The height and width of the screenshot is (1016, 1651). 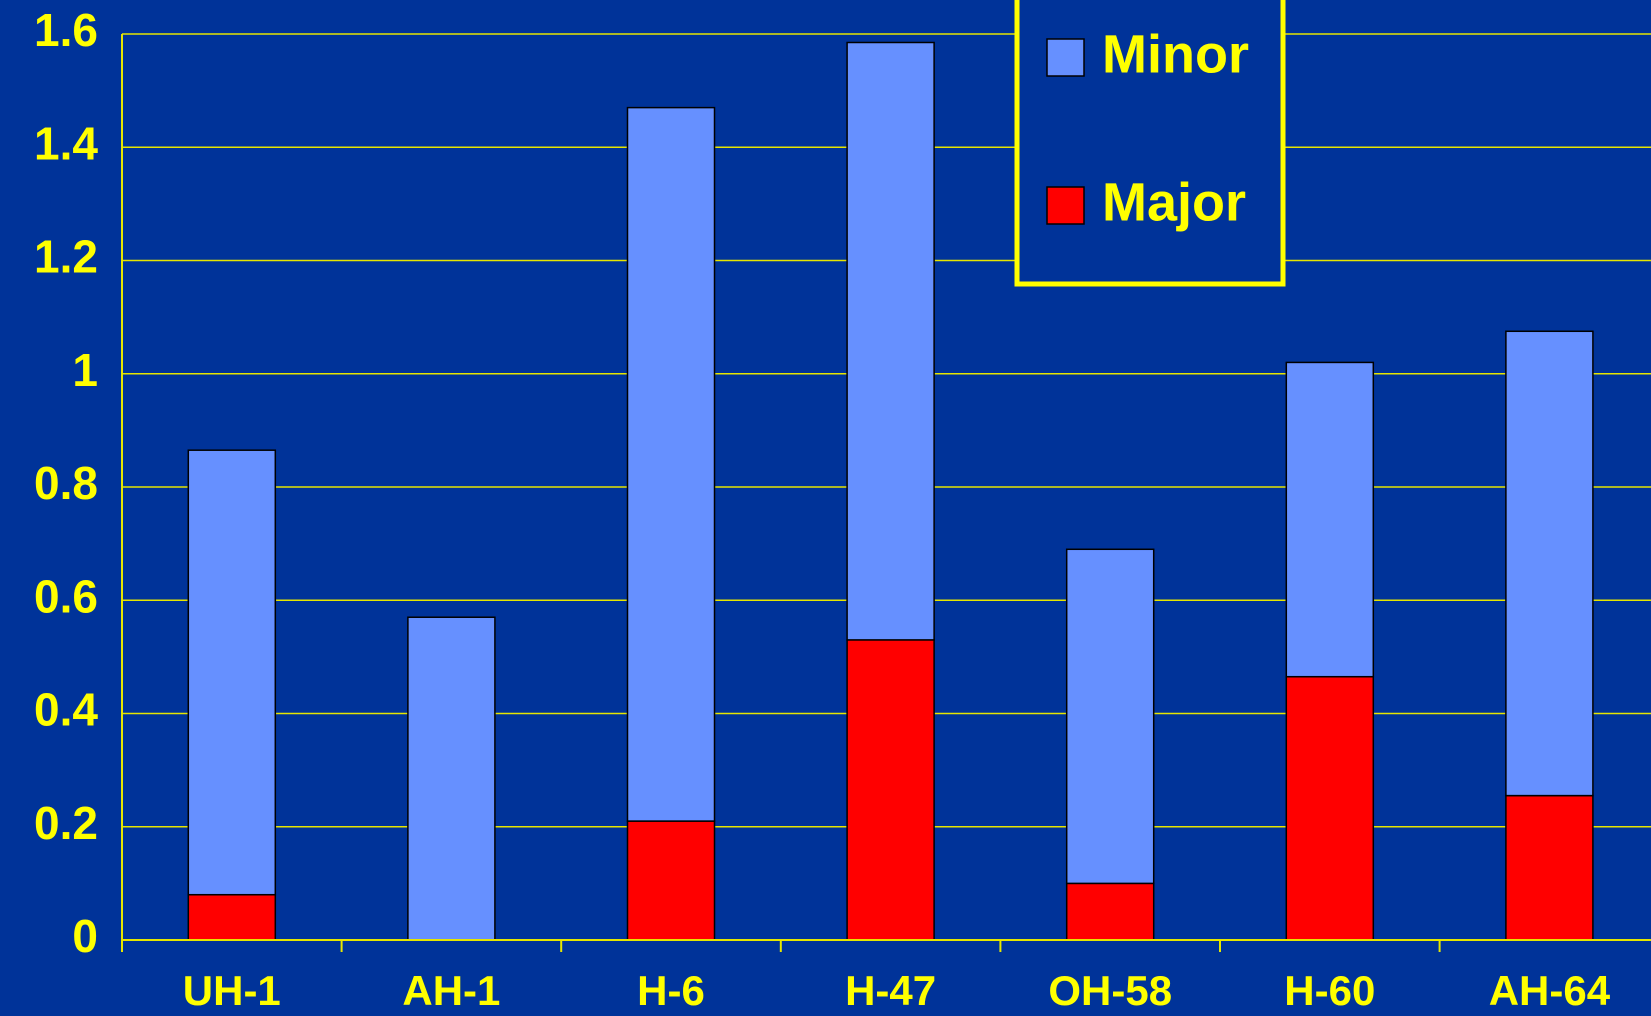 I want to click on y-tick-label: 0.2, so click(x=66, y=823).